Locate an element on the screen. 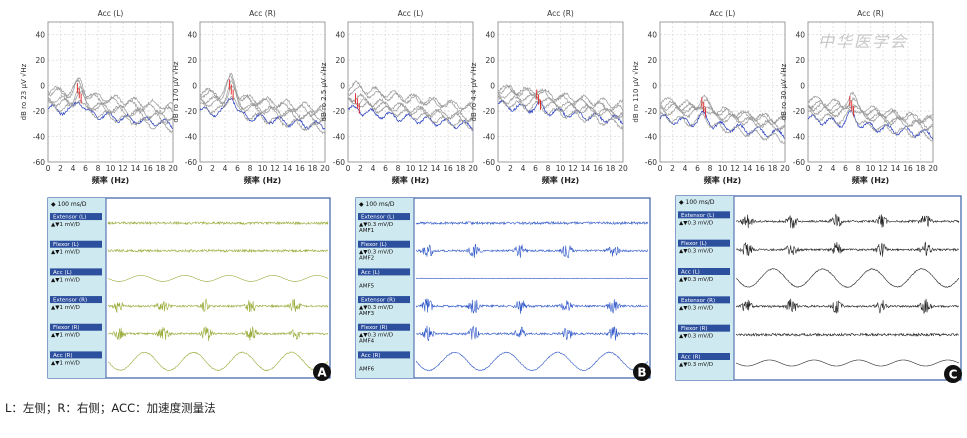  y-axis-label: dB ro 170 μV √Hz is located at coordinates (176, 91).